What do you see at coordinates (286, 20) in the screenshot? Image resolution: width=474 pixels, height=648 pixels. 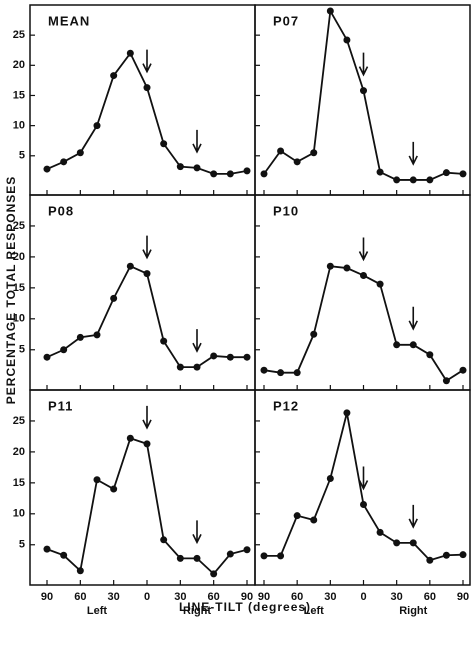 I see `panel-title: P07` at bounding box center [286, 20].